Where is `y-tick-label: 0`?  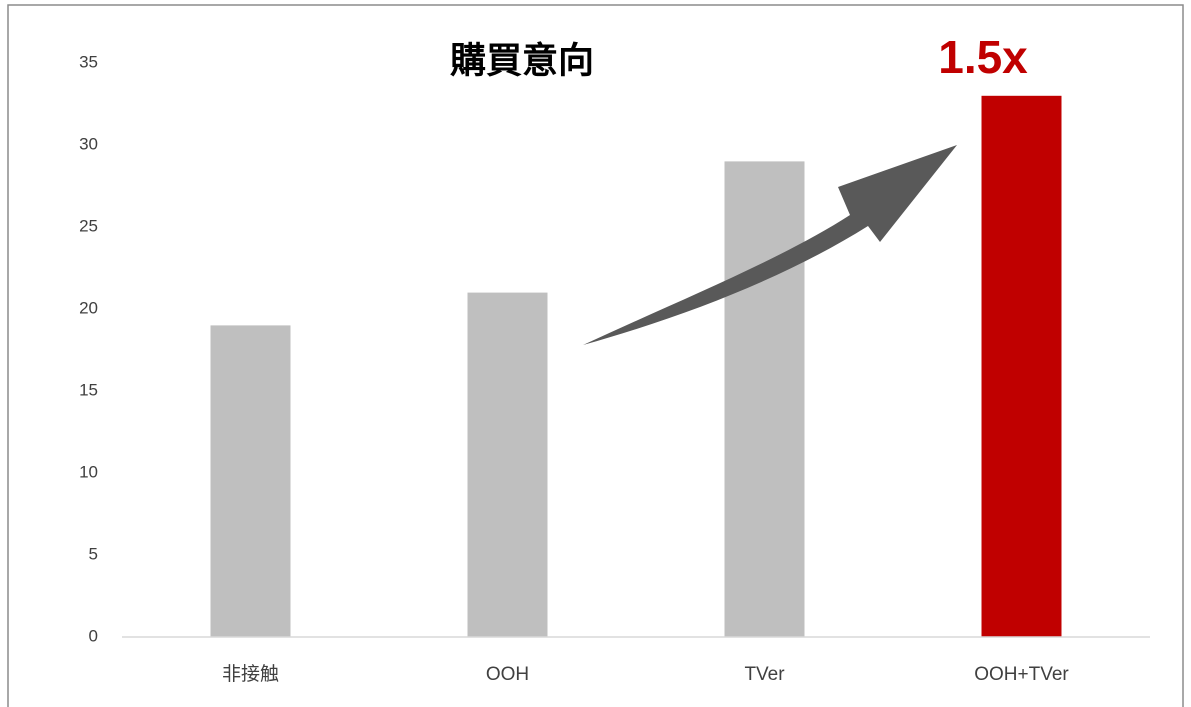
y-tick-label: 0 is located at coordinates (93, 635).